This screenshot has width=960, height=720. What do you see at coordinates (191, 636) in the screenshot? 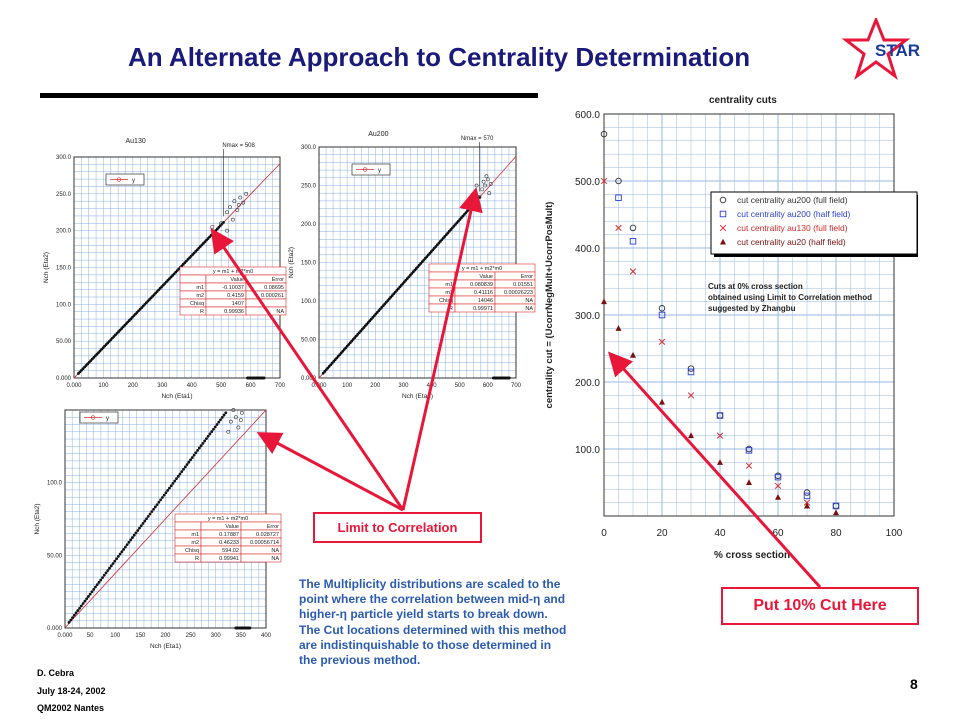
I see `x-tick-label: 250` at bounding box center [191, 636].